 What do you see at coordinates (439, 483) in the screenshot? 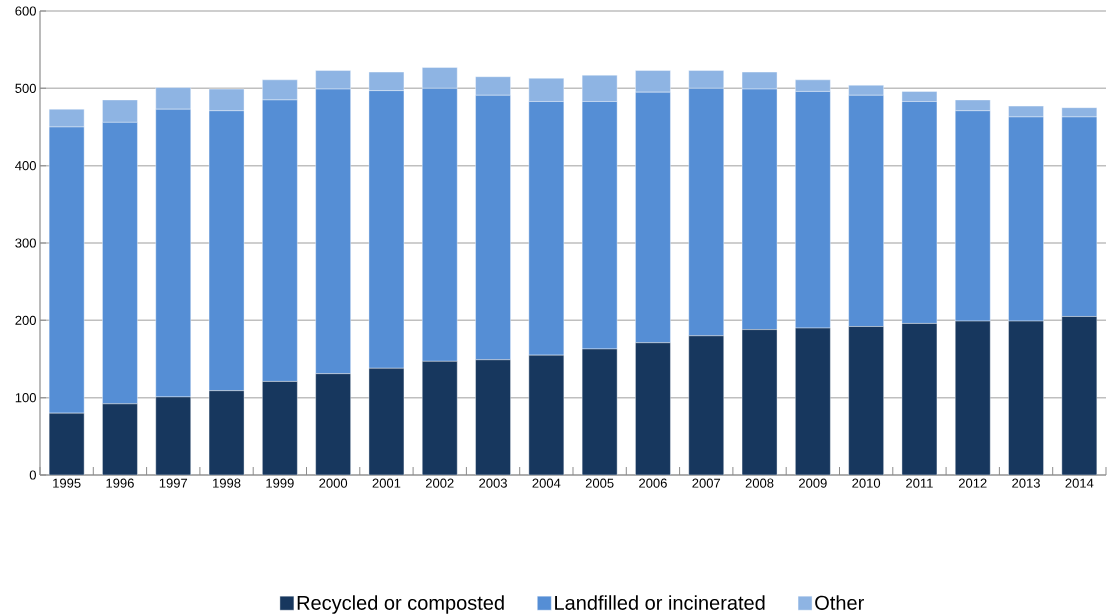
I see `x-tick-label: 2002` at bounding box center [439, 483].